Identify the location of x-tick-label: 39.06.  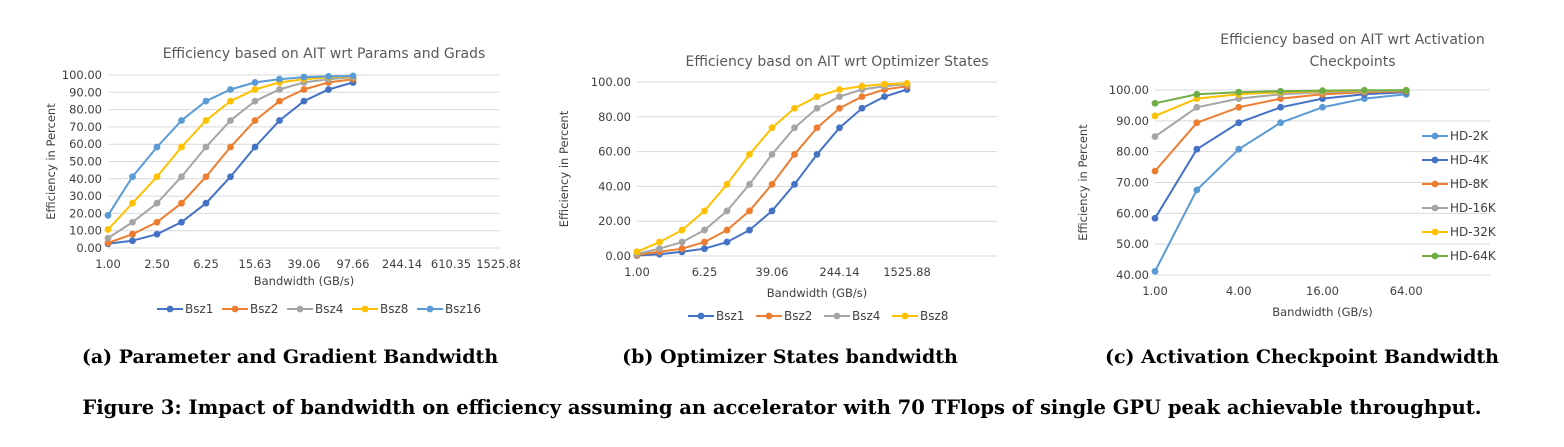
(304, 264).